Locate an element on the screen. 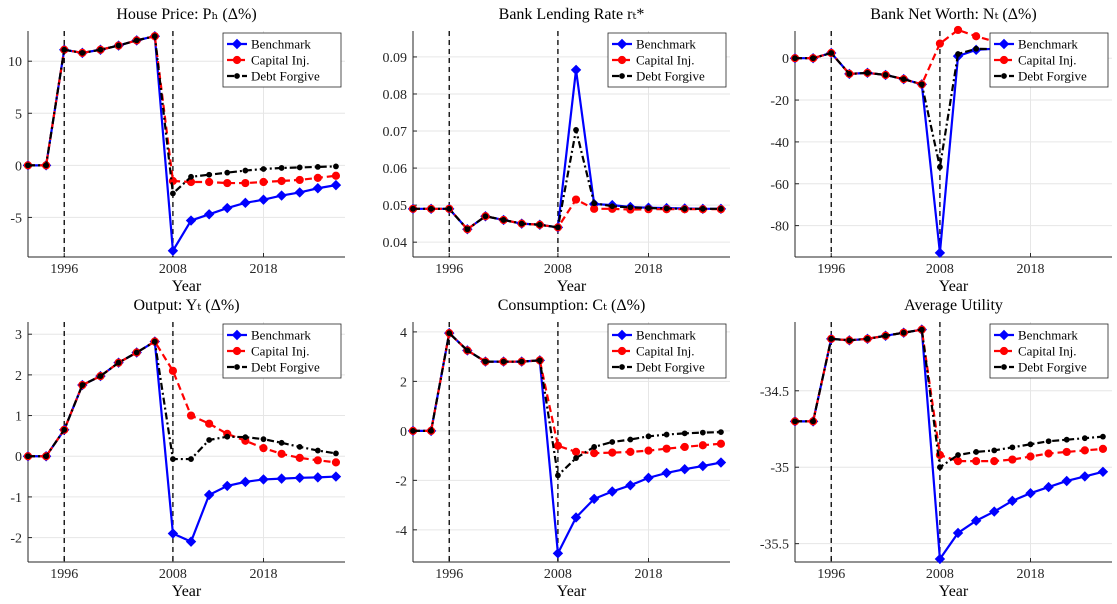 This screenshot has width=1117, height=604. x-tick-label: 2008 is located at coordinates (940, 574).